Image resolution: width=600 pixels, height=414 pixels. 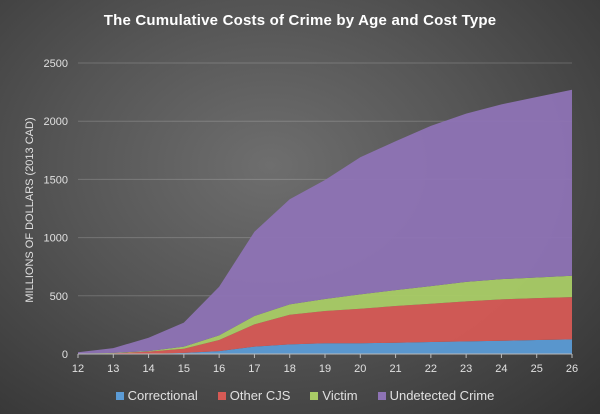 I want to click on x-tick-label: 19, so click(x=325, y=369).